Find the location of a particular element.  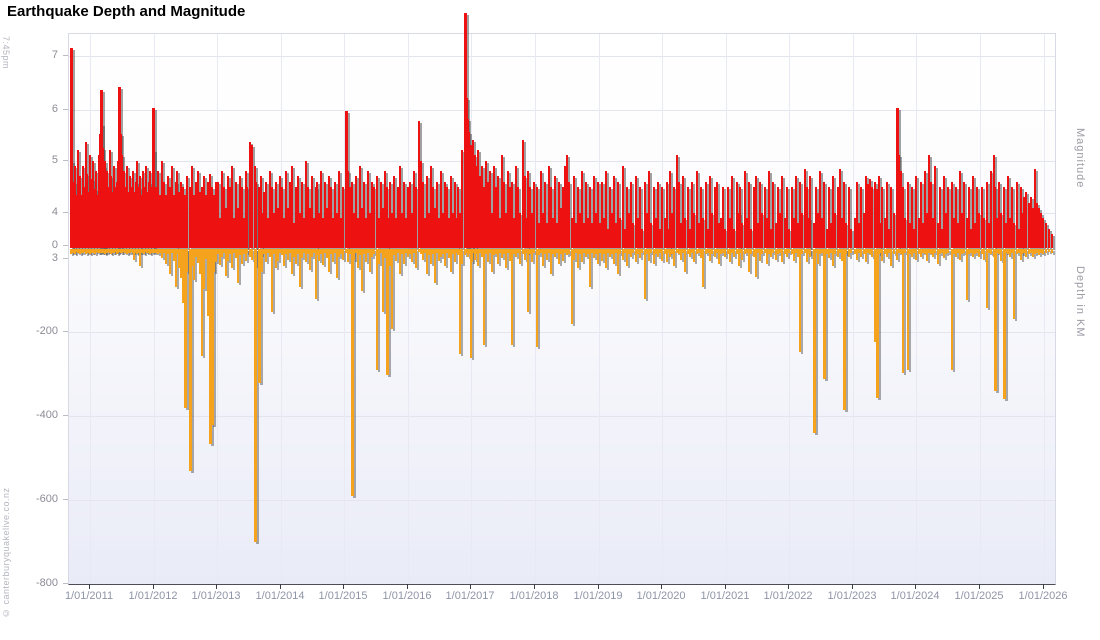

x-tick-label: 1/01/2013 is located at coordinates (216, 596).